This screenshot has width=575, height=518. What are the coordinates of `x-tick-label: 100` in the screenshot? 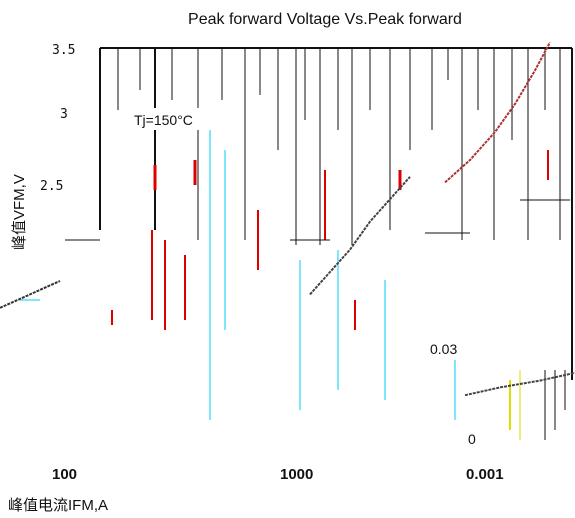 It's located at (64, 474).